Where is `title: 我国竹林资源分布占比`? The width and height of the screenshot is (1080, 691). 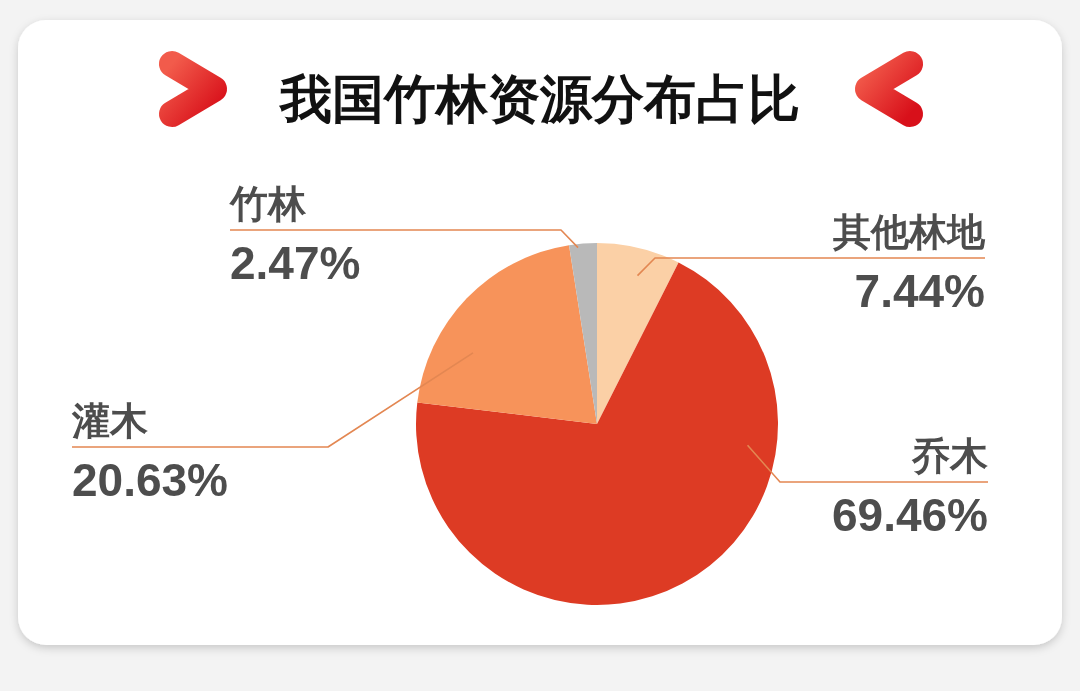 title: 我国竹林资源分布占比 is located at coordinates (540, 99).